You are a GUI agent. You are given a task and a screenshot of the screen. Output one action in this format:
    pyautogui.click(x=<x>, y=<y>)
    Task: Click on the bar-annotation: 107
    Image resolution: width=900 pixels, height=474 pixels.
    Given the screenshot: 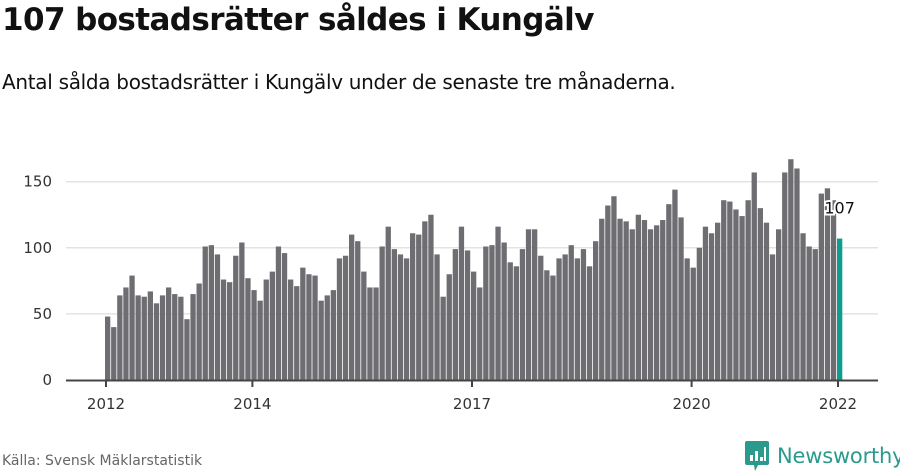 What is the action you would take?
    pyautogui.click(x=839, y=208)
    